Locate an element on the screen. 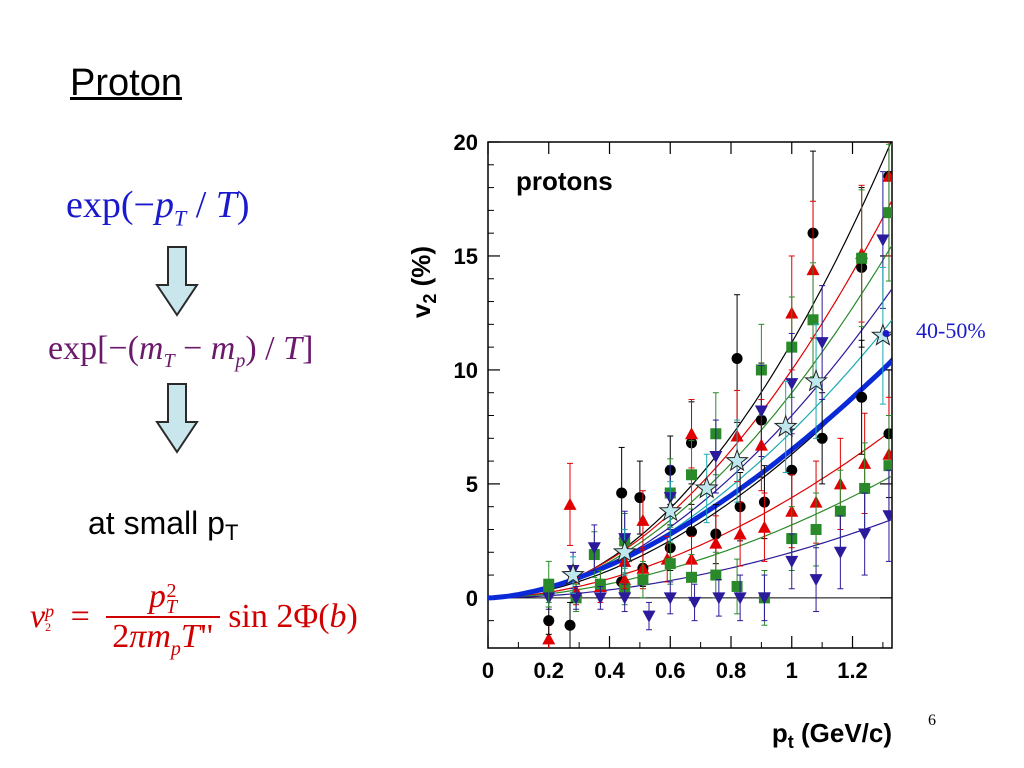  y-tick-label: 20 is located at coordinates (466, 142).